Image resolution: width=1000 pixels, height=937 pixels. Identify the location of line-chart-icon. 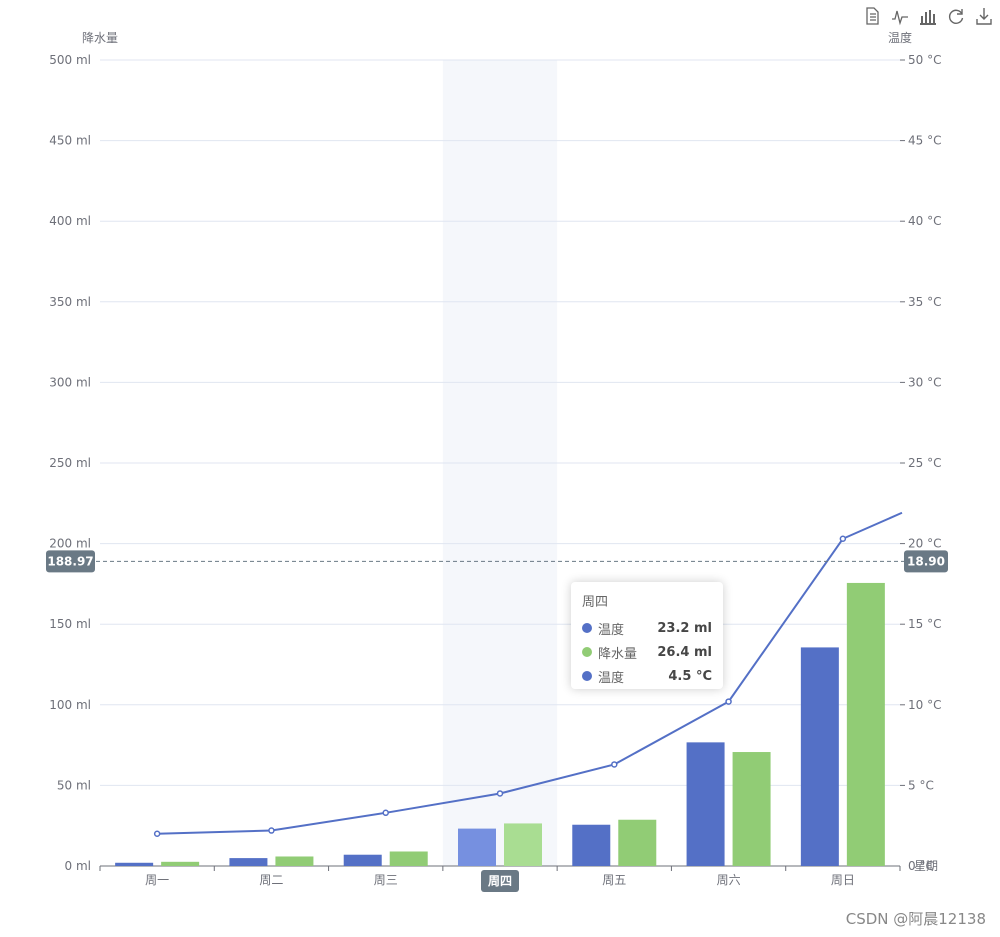
(900, 16).